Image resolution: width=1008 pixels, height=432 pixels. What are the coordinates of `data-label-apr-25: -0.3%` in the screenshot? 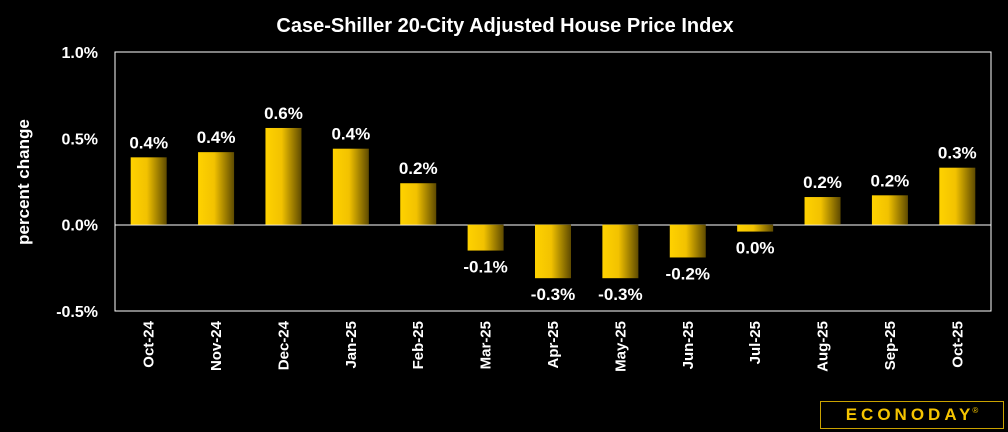 It's located at (553, 294).